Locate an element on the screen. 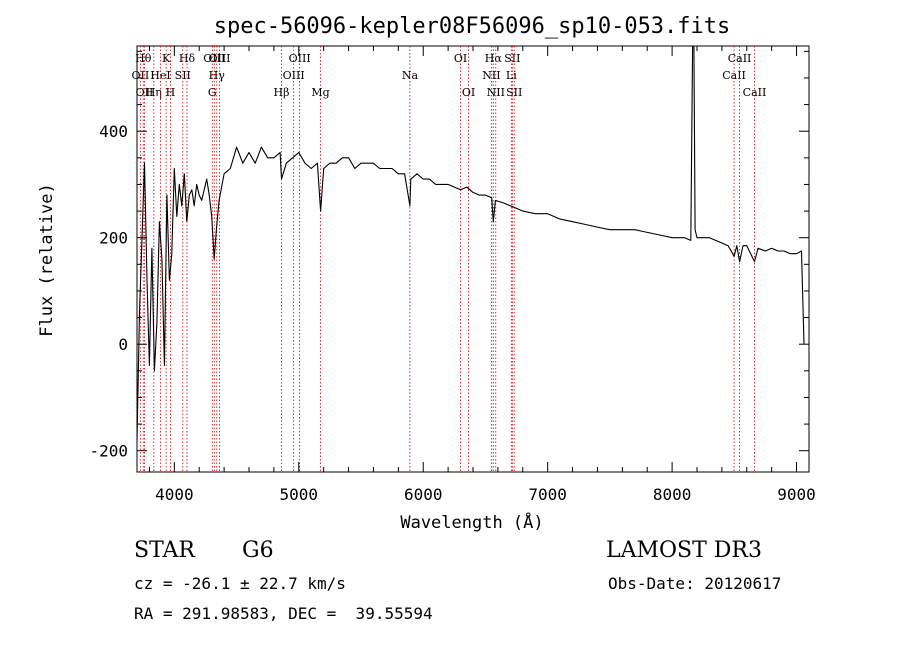  line-label: Hα is located at coordinates (494, 58).